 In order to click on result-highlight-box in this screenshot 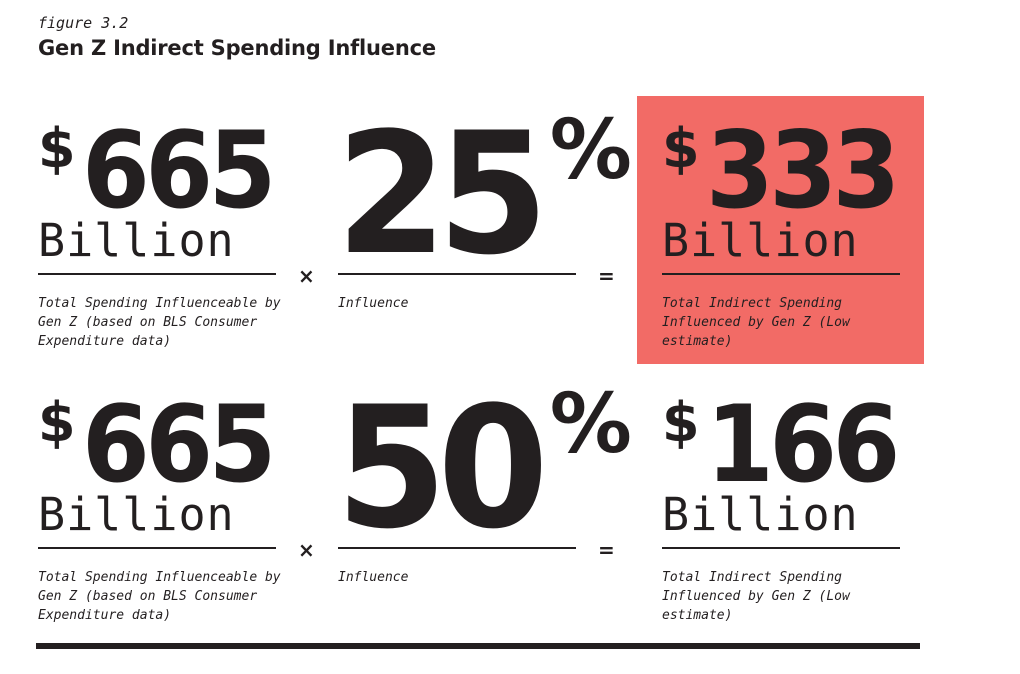, I will do `click(780, 230)`.